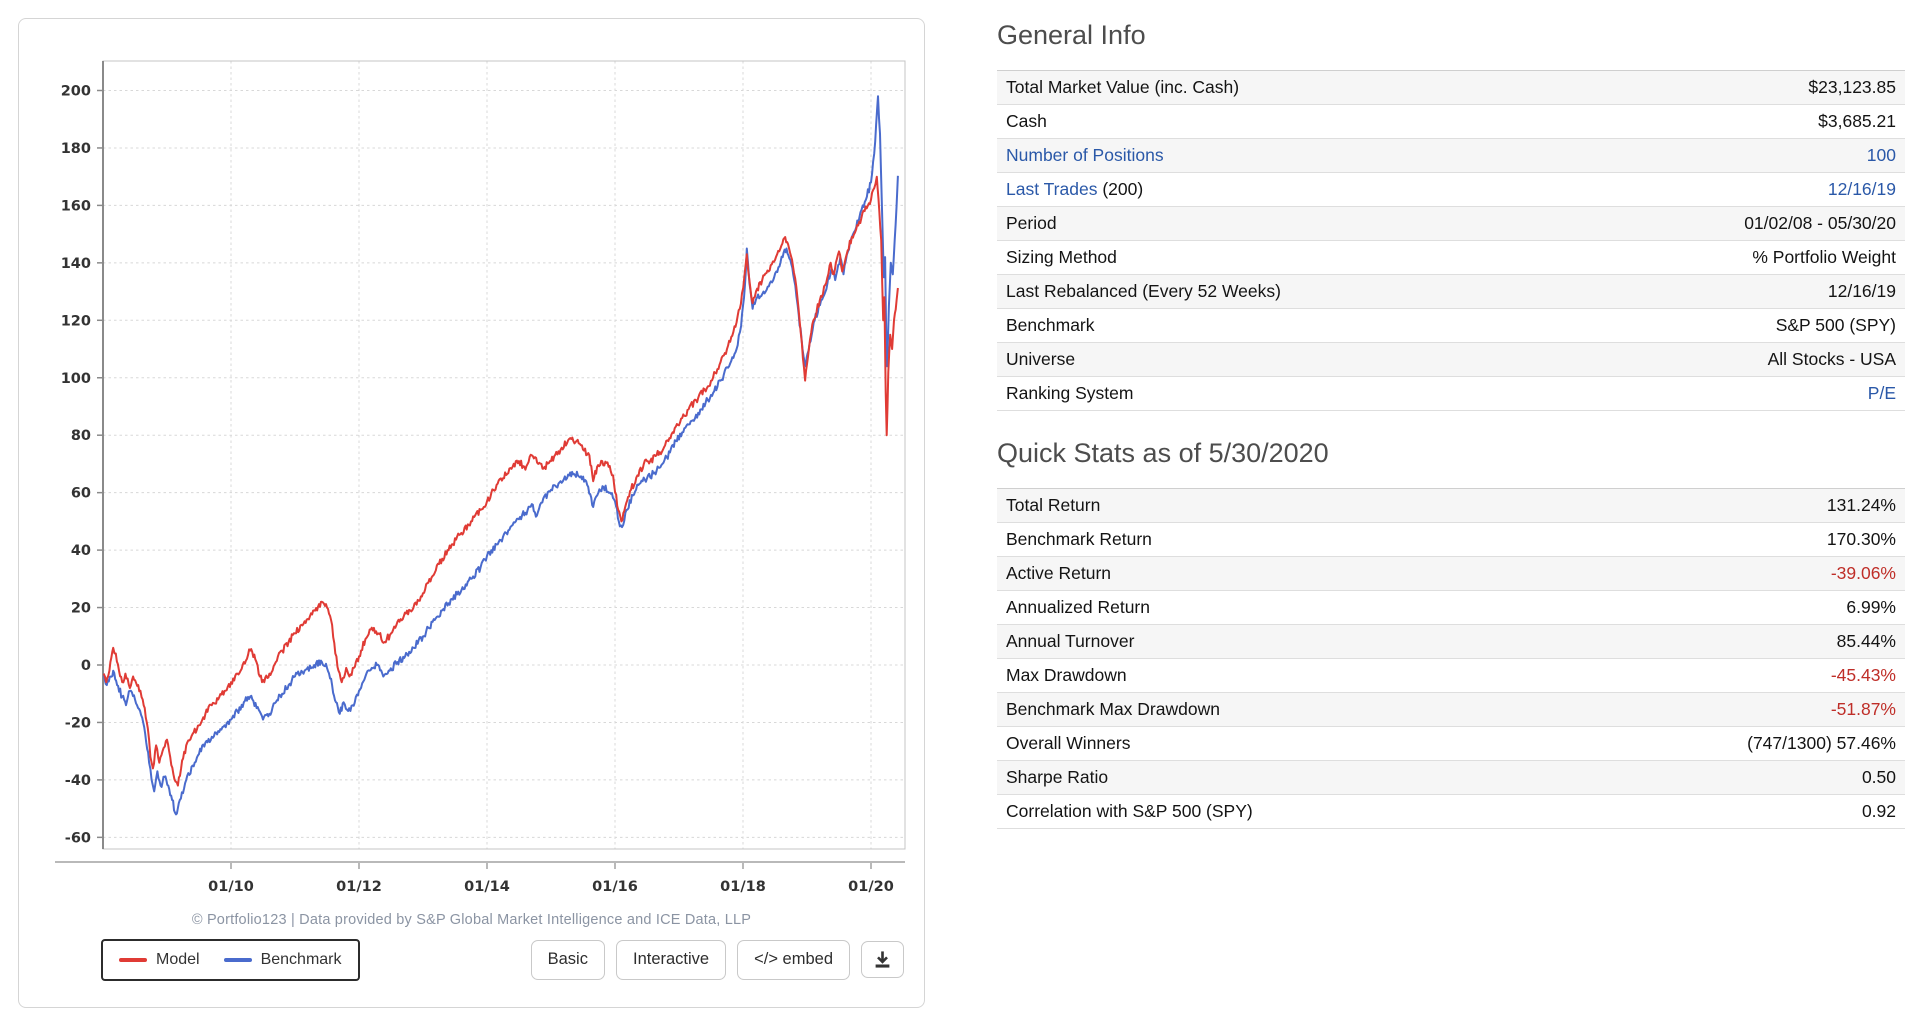 The image size is (1914, 1030). Describe the element at coordinates (1878, 777) in the screenshot. I see `row-value: 0.50` at that location.